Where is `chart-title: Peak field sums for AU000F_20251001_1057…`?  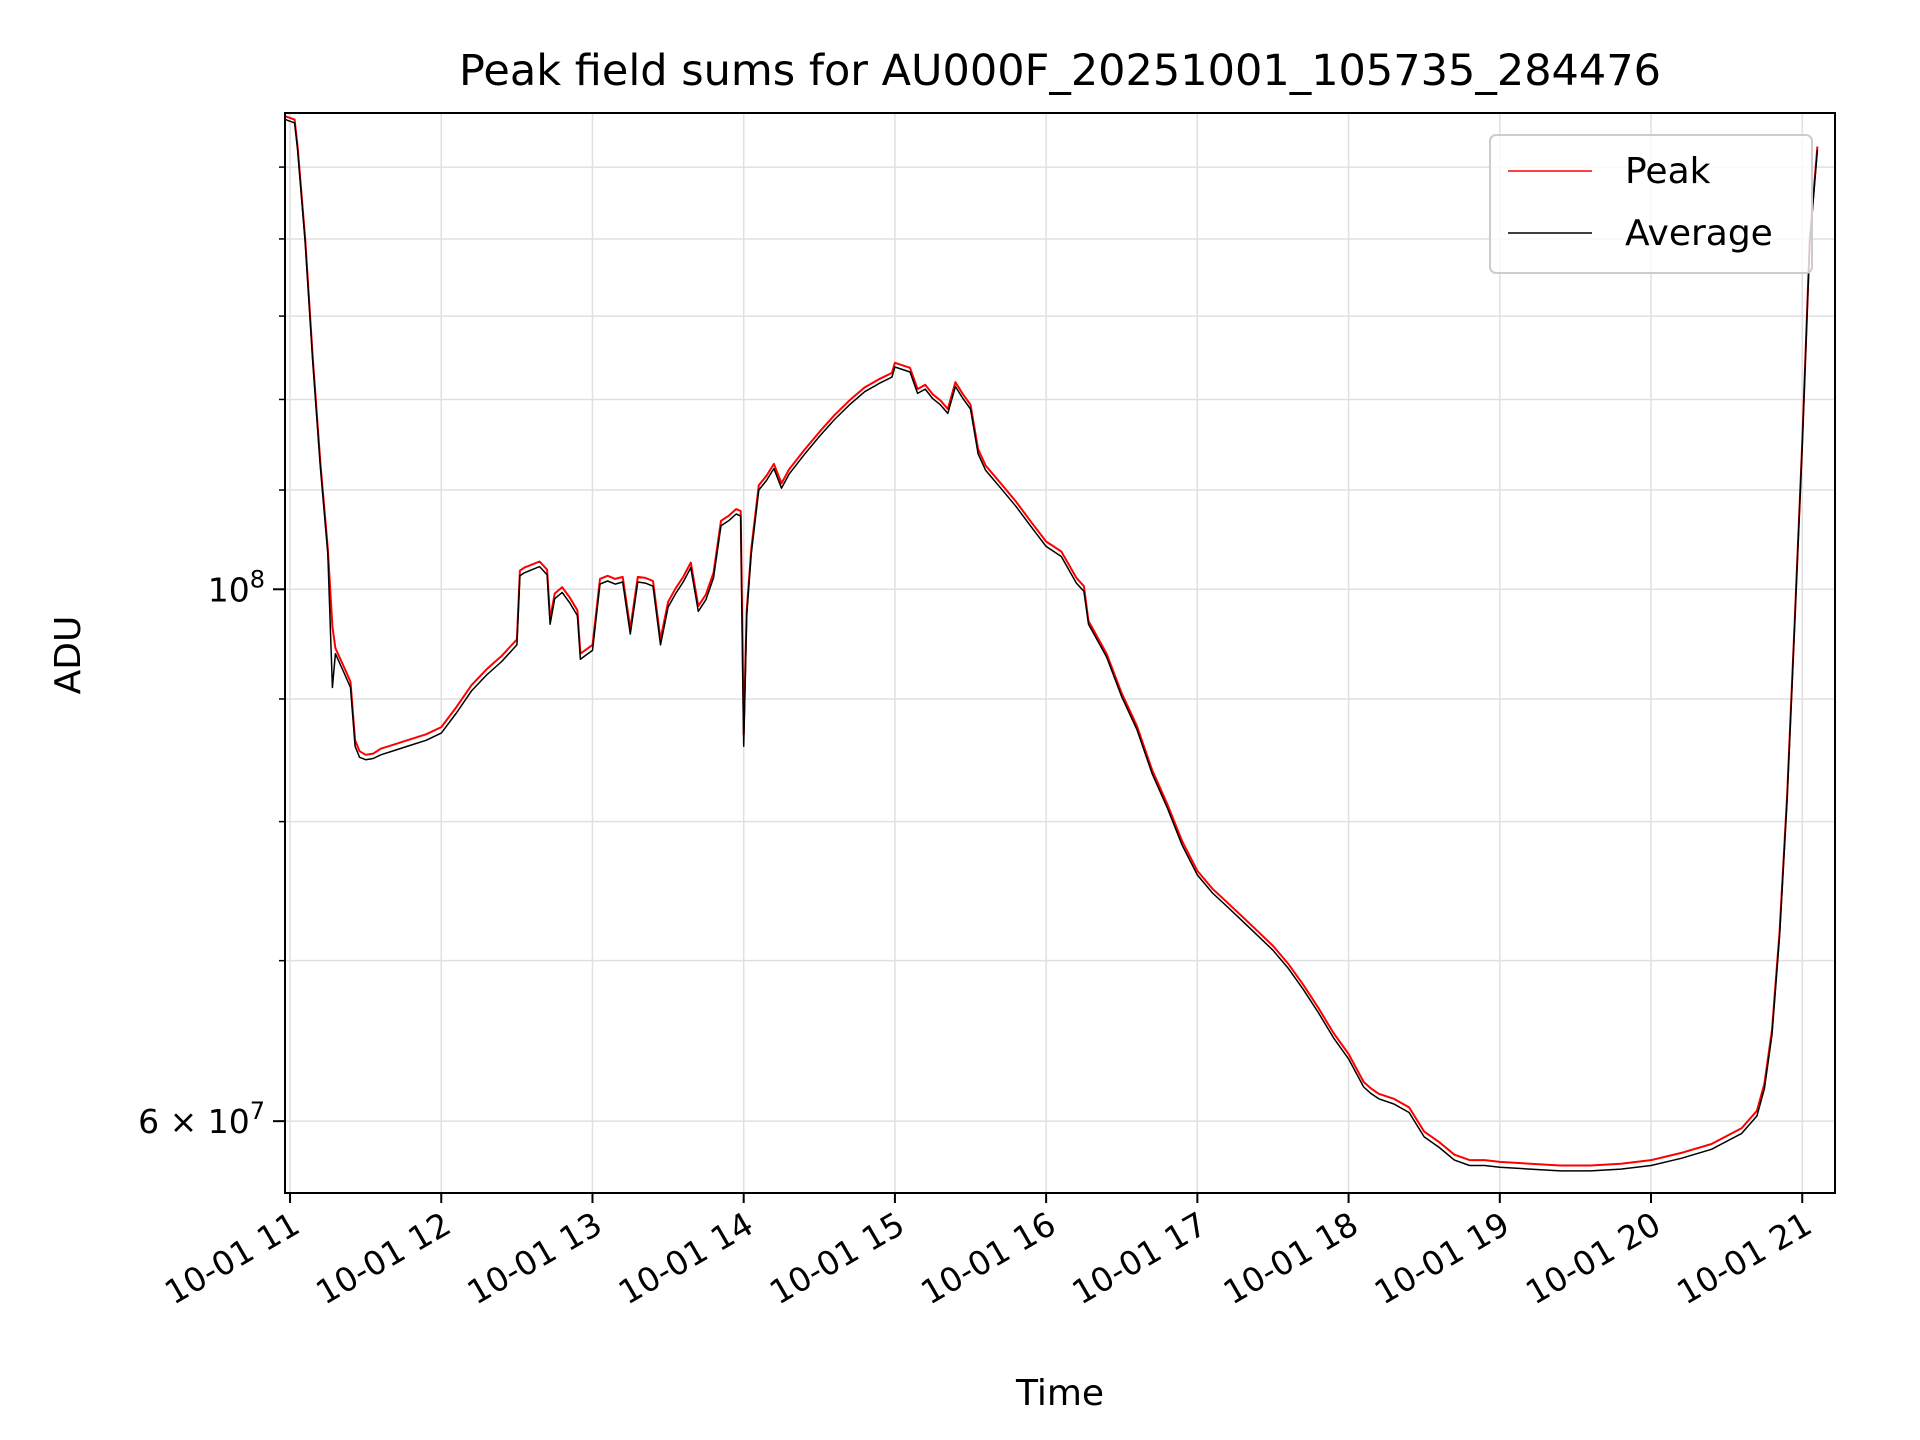
chart-title: Peak field sums for AU000F_20251001_1057… is located at coordinates (1060, 71).